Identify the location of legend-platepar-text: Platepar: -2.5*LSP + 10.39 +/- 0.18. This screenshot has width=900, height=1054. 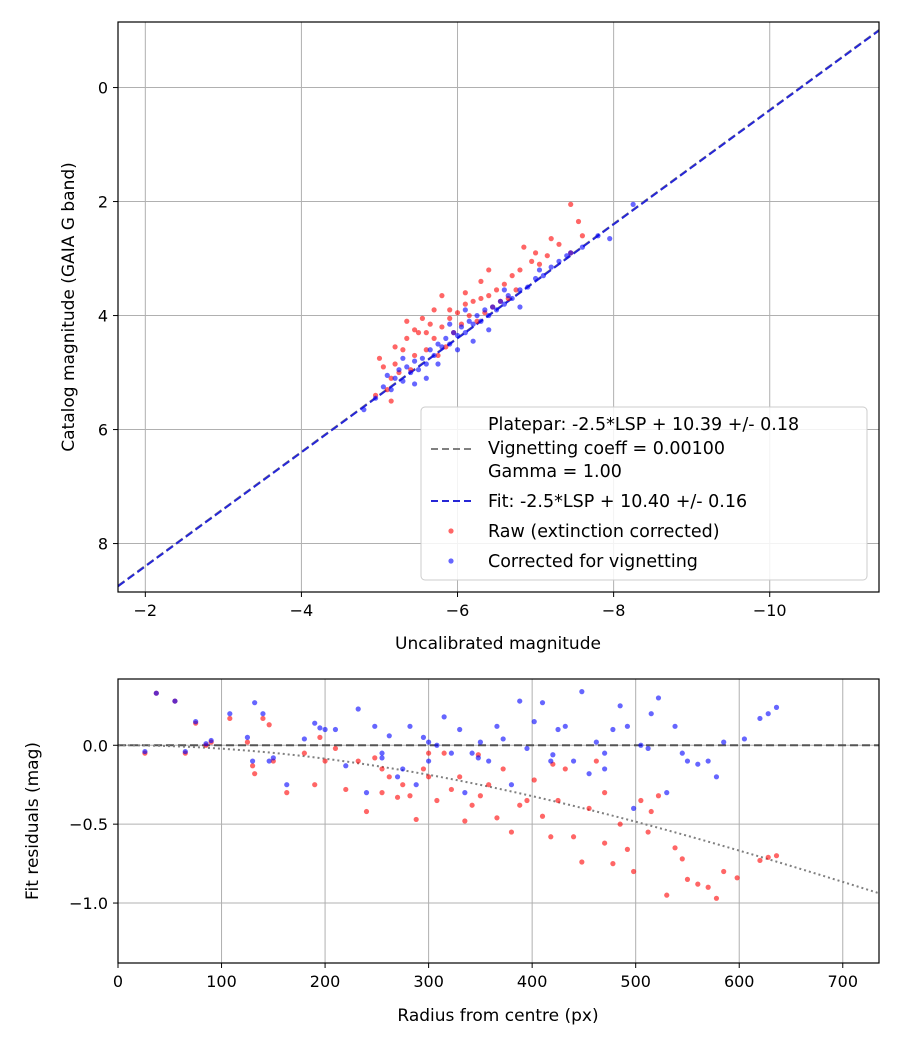
(643, 425).